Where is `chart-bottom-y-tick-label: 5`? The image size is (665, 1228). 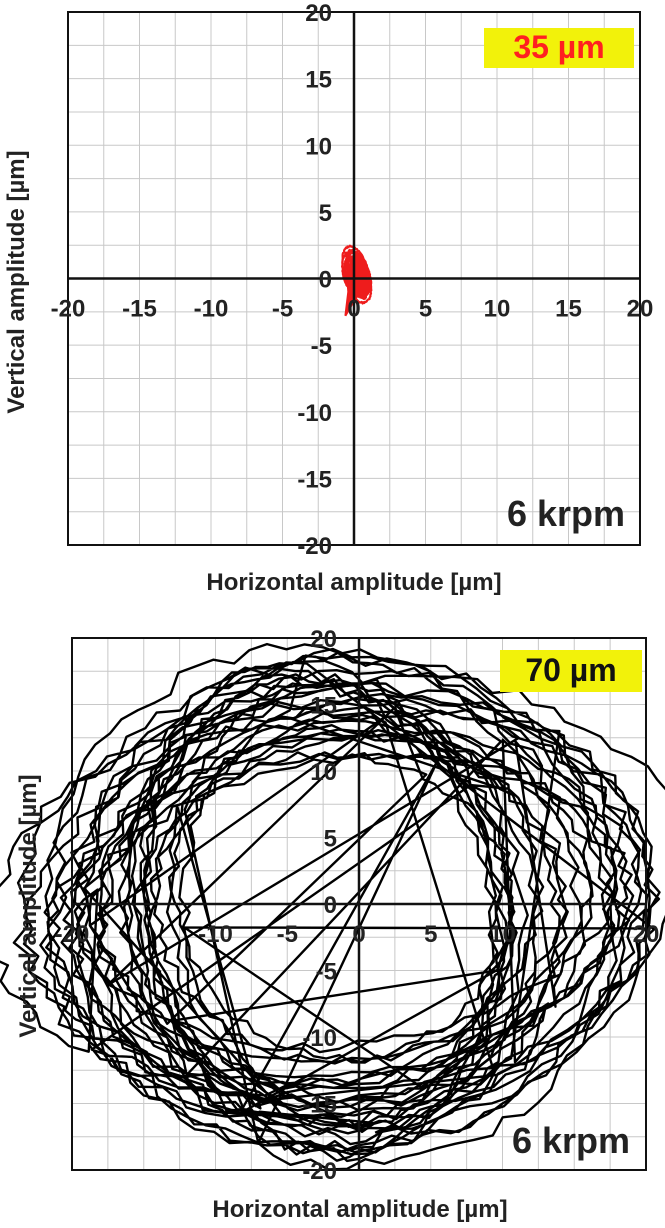 chart-bottom-y-tick-label: 5 is located at coordinates (330, 839).